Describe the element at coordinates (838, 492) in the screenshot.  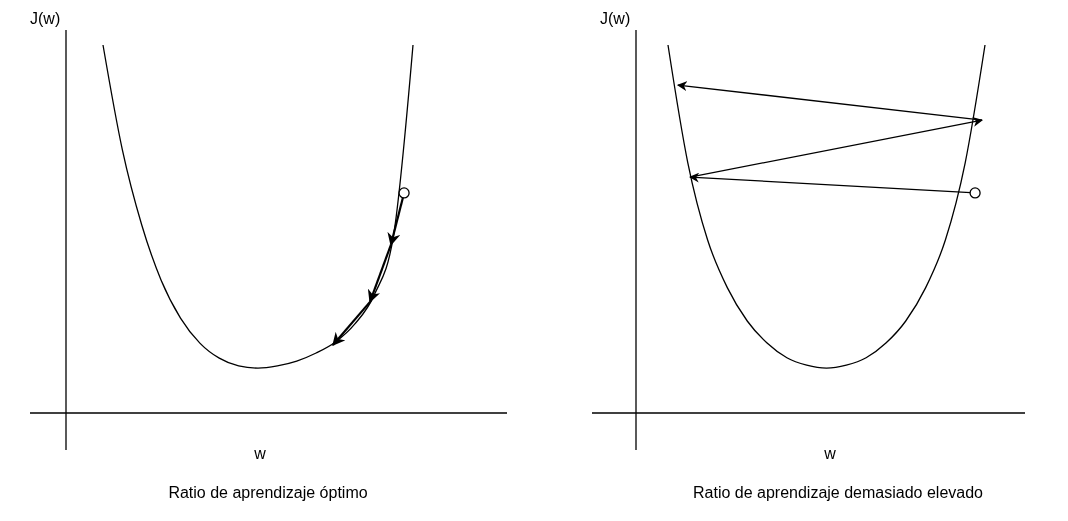
I see `text: Ratio de aprendizaje demasiado elevado` at that location.